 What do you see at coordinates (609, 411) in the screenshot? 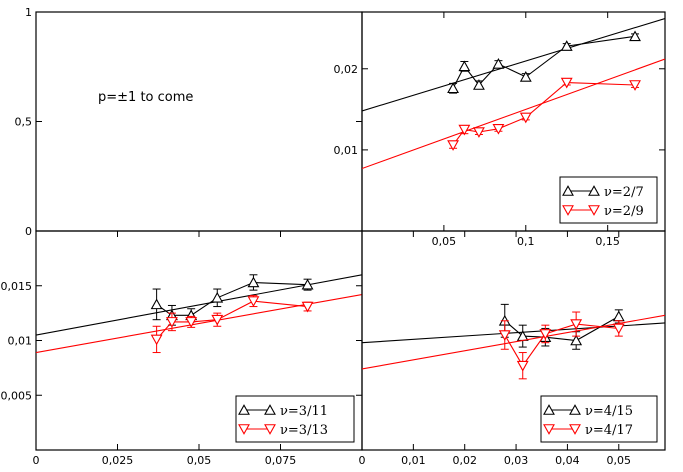
I see `legend-label: ν=4/15` at bounding box center [609, 411].